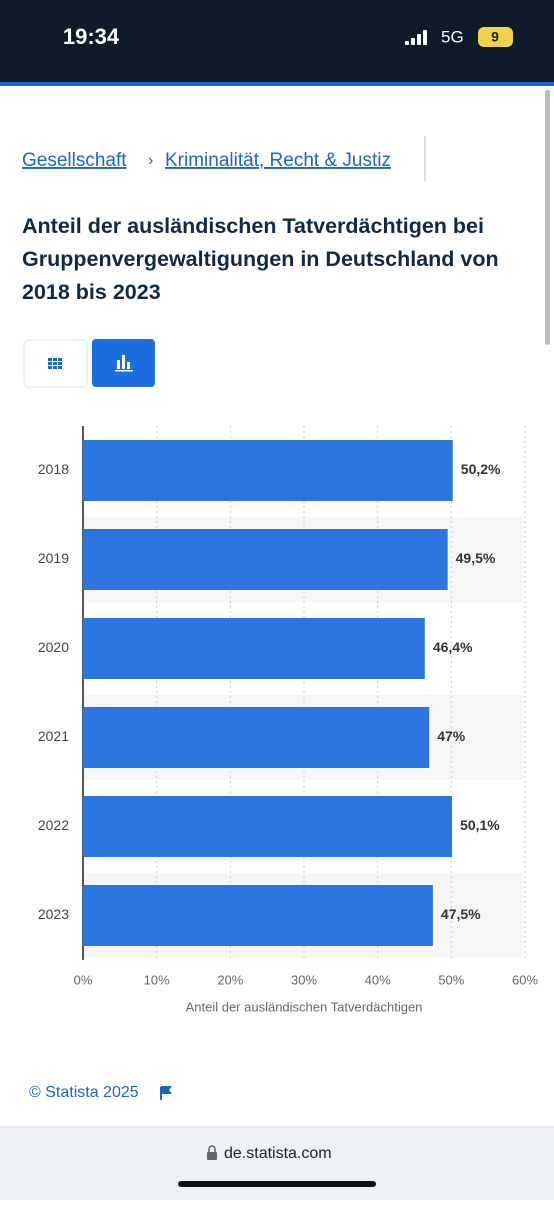 The height and width of the screenshot is (1205, 554). I want to click on browser-bar, so click(277, 1163).